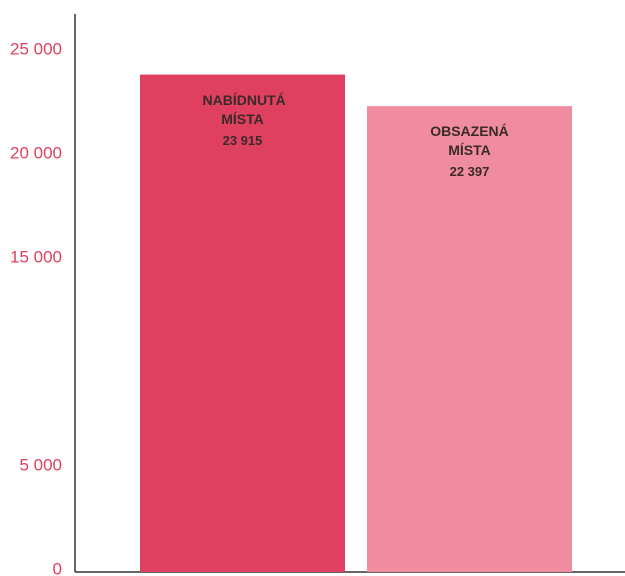  What do you see at coordinates (469, 172) in the screenshot?
I see `value-label: 22 397` at bounding box center [469, 172].